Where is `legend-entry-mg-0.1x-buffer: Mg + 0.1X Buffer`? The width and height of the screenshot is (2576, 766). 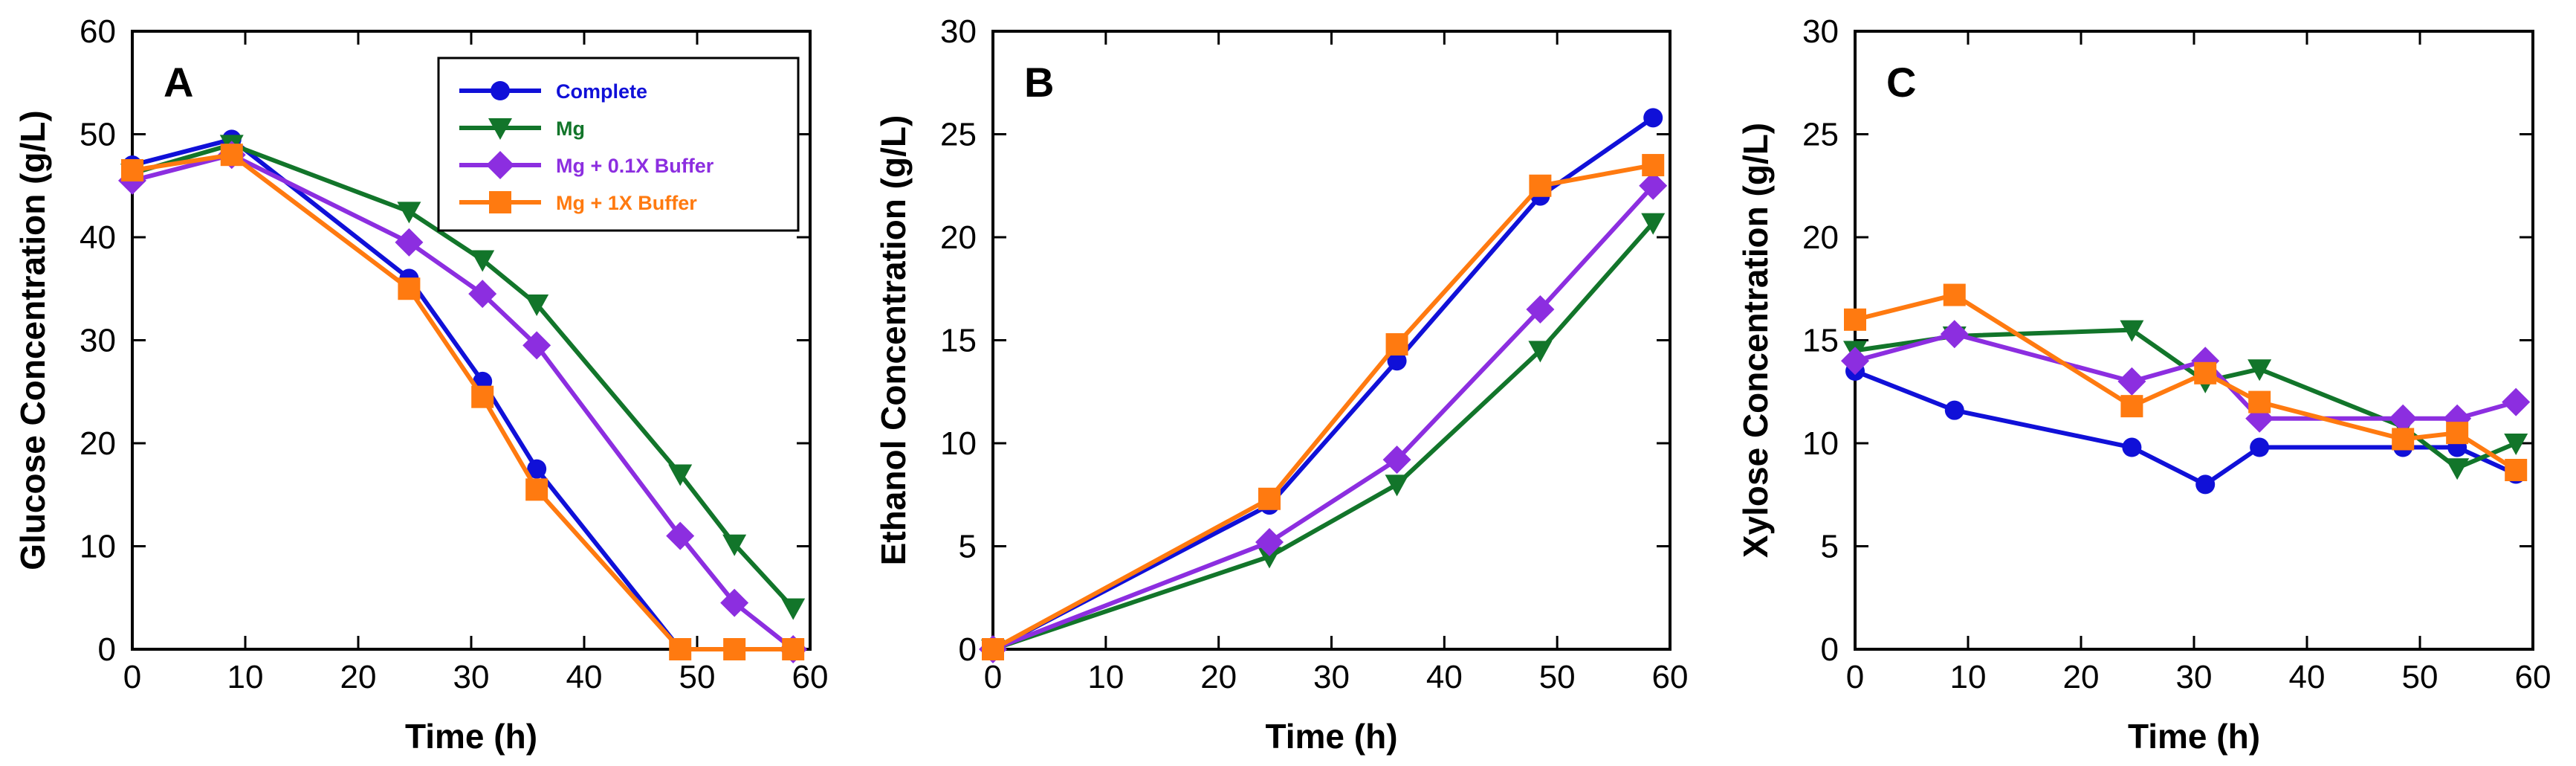 legend-entry-mg-0.1x-buffer: Mg + 0.1X Buffer is located at coordinates (586, 165).